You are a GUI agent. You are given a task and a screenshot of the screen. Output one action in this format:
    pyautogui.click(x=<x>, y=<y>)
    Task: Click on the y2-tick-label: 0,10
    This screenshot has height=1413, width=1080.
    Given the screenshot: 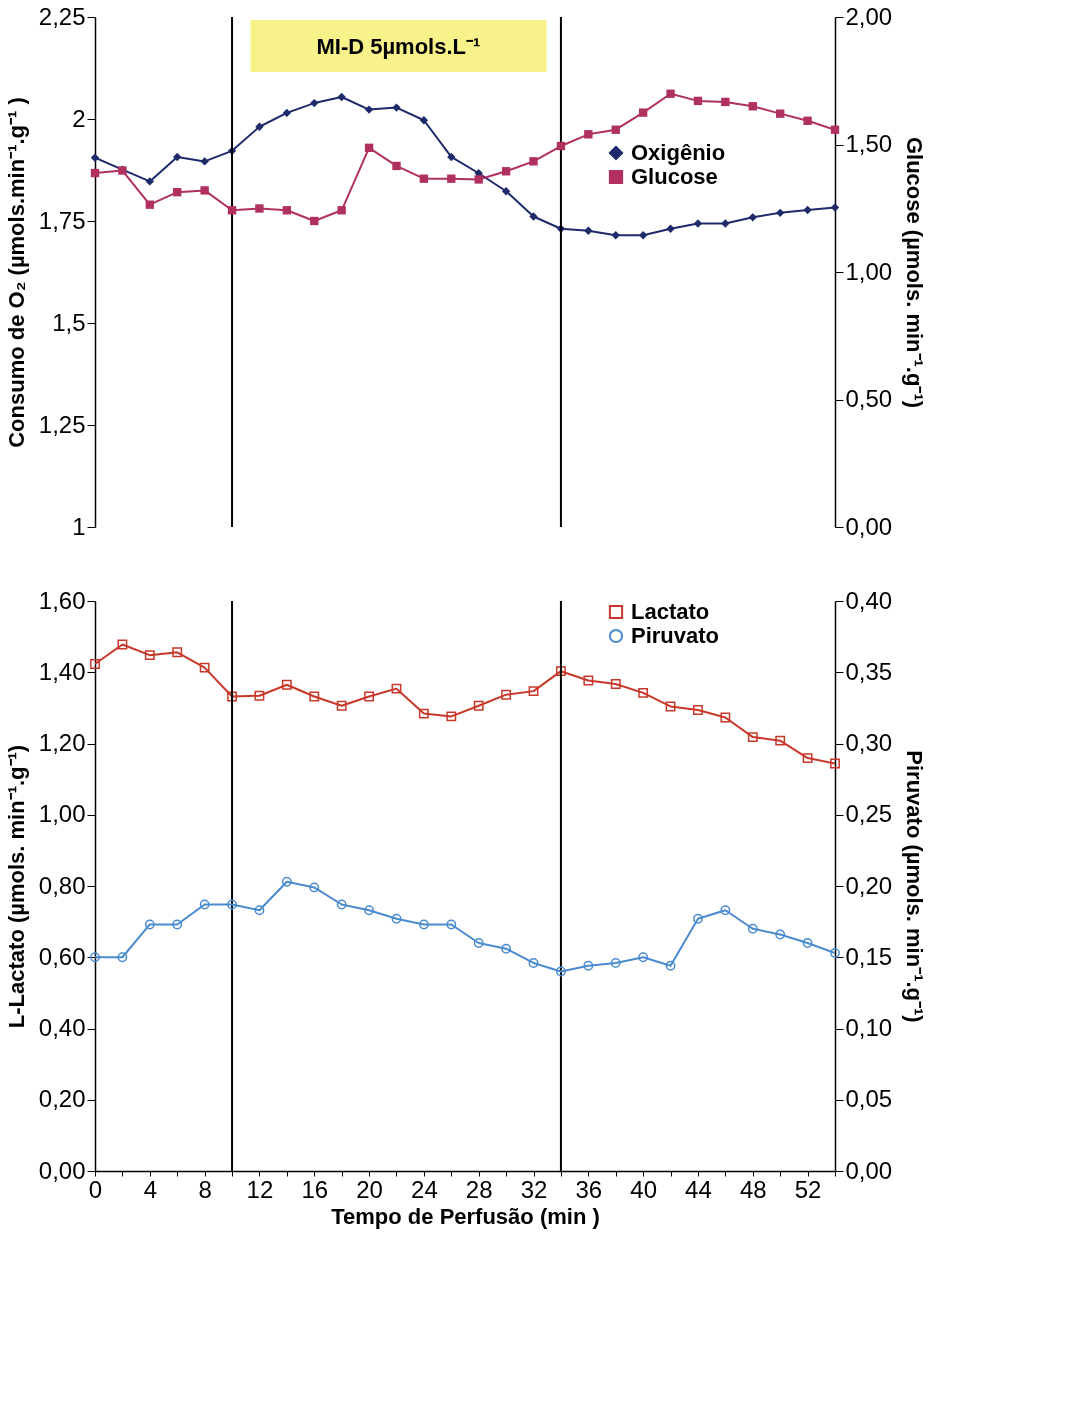 What is the action you would take?
    pyautogui.click(x=869, y=1027)
    